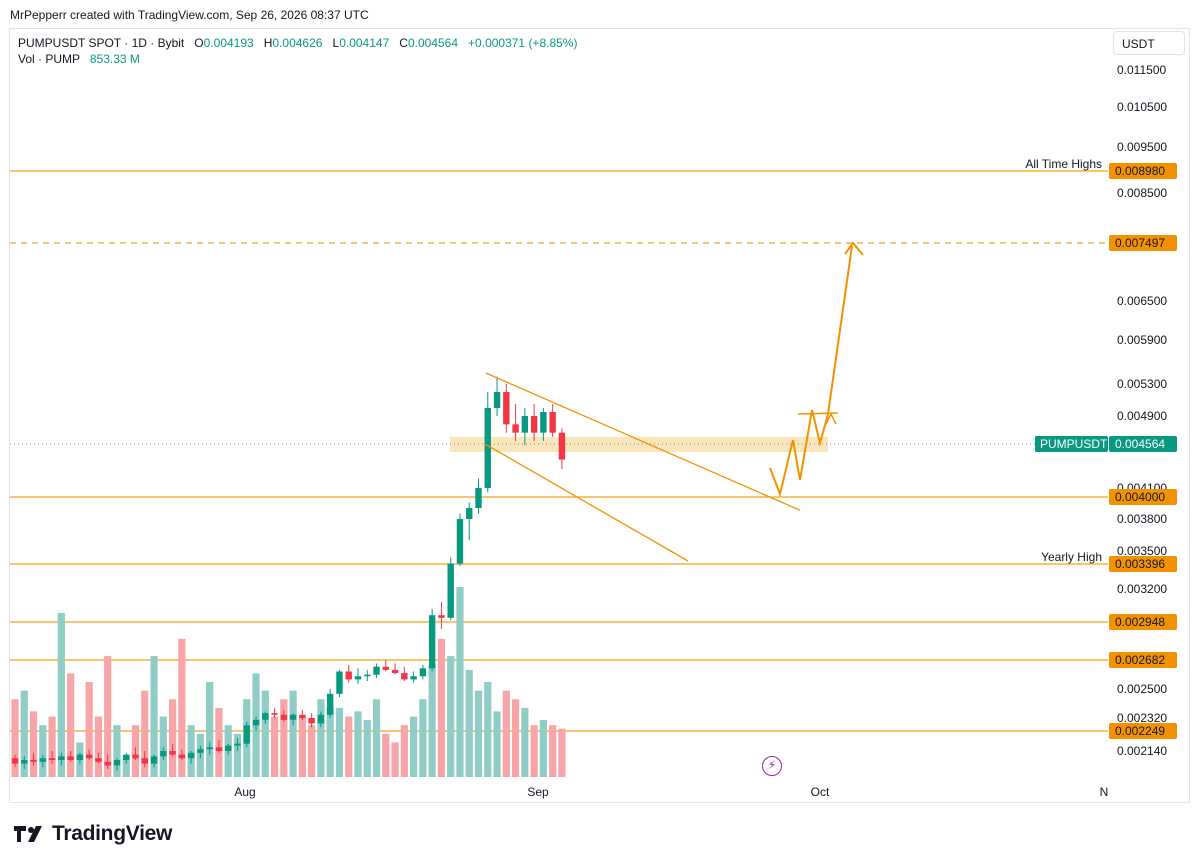 The height and width of the screenshot is (863, 1200). What do you see at coordinates (228, 43) in the screenshot?
I see `open-value: 0.004193` at bounding box center [228, 43].